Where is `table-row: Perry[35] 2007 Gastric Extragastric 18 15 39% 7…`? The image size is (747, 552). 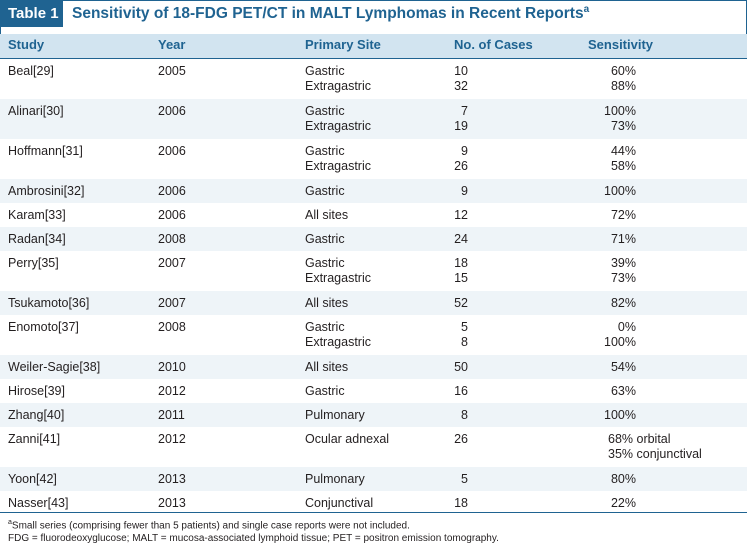
table-row: Perry[35] 2007 Gastric Extragastric 18 15 39% 7… is located at coordinates (373, 271).